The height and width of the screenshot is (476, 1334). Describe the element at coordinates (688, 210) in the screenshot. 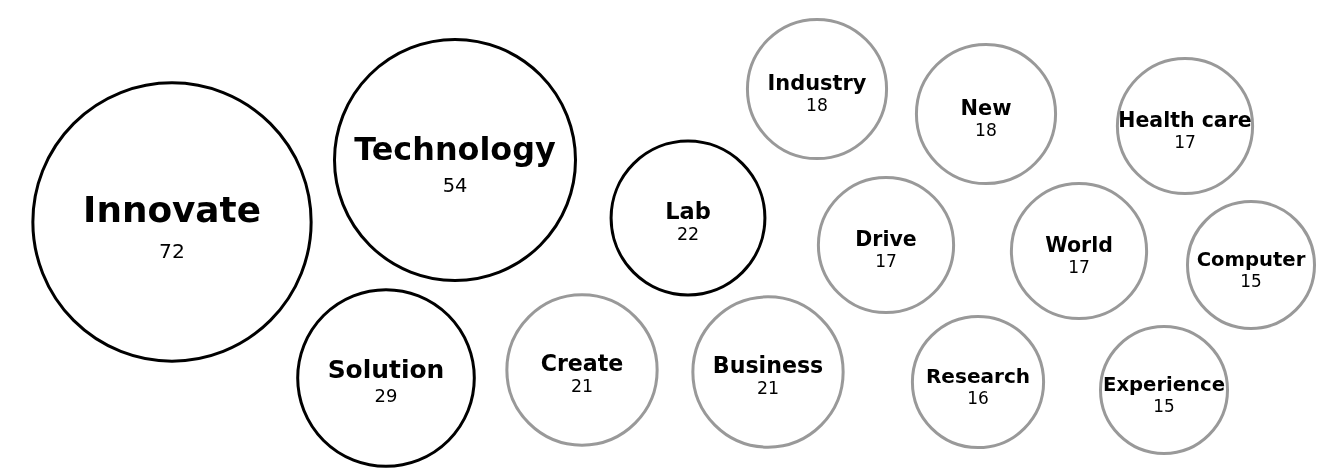

I see `category-label: Lab` at that location.